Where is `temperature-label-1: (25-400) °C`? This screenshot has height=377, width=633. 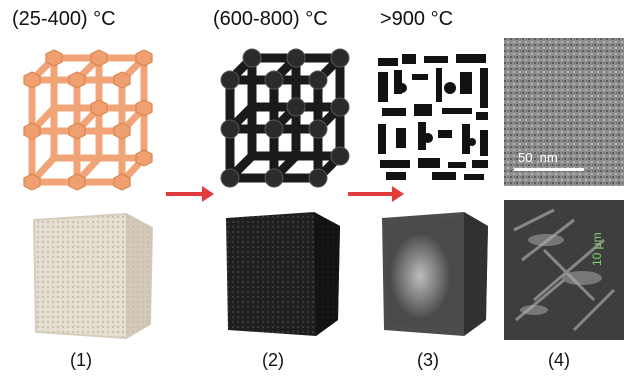
temperature-label-1: (25-400) °C is located at coordinates (64, 19).